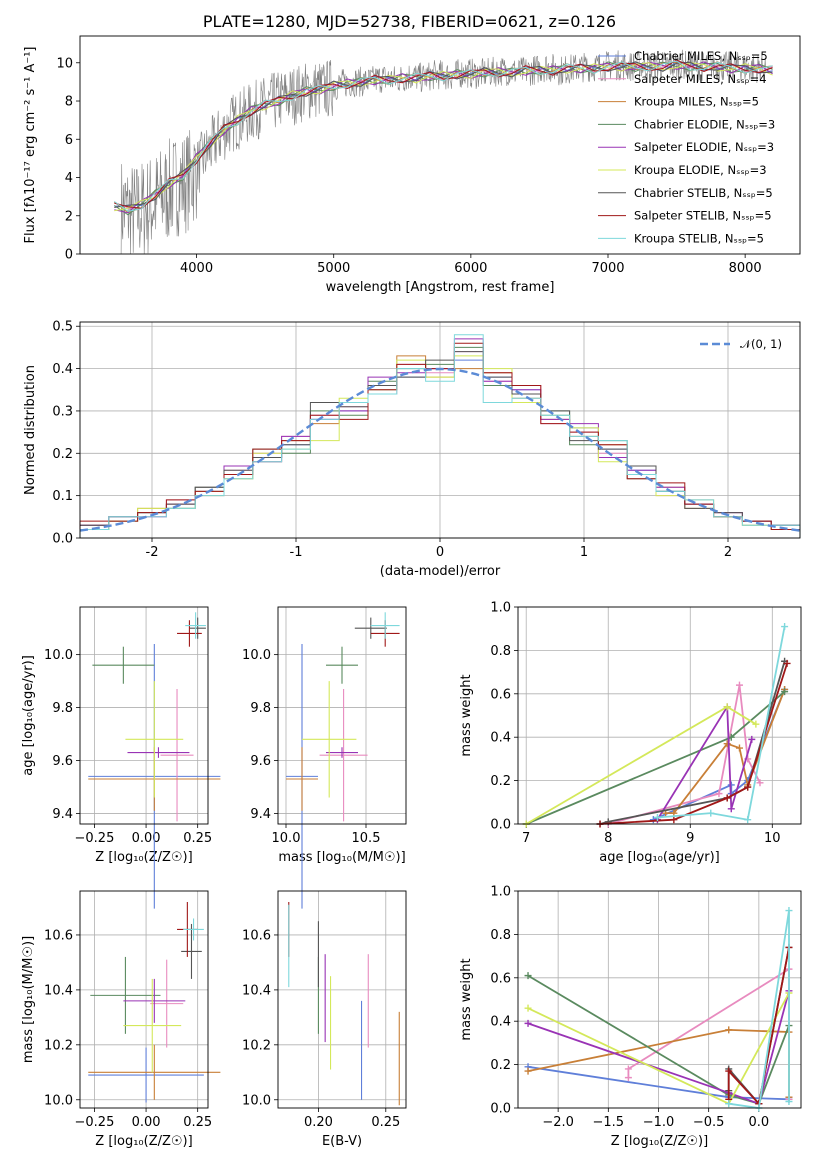 This screenshot has height=1170, width=819. Describe the element at coordinates (197, 1122) in the screenshot. I see `panel-5-x-tick-label: 0.25` at that location.